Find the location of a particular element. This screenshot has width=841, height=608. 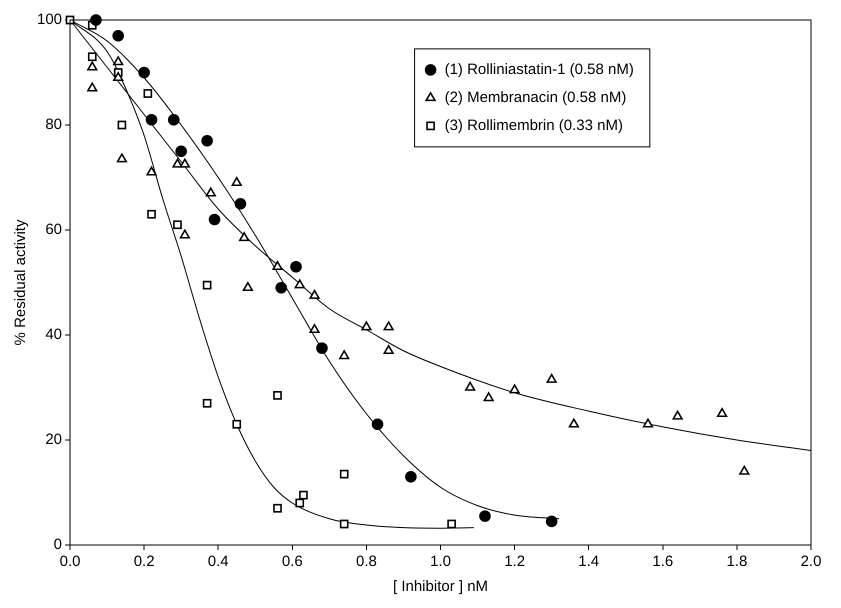

legend-label: (3) Rollimembrin (0.33 nM) is located at coordinates (533, 125).